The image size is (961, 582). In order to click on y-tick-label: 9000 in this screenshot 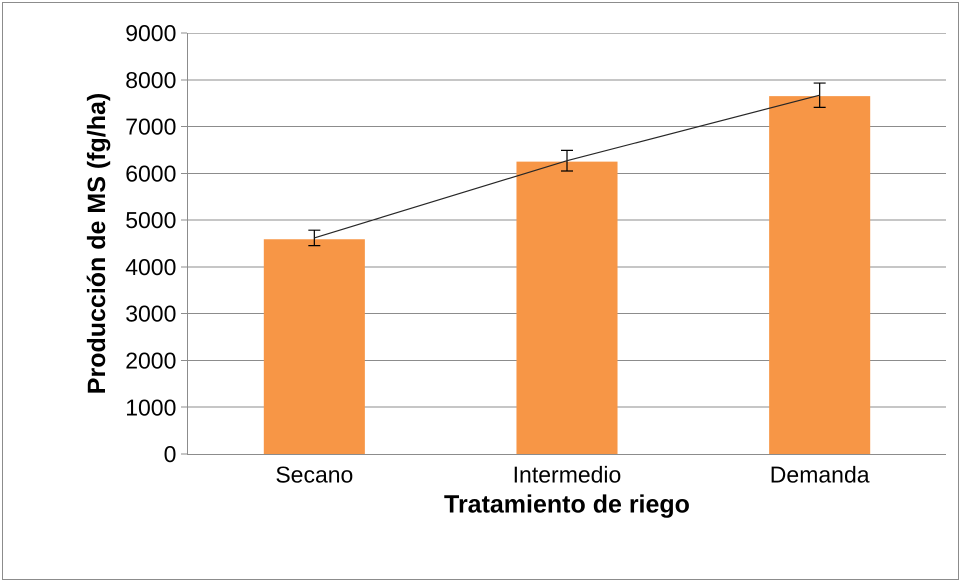, I will do `click(150, 33)`.